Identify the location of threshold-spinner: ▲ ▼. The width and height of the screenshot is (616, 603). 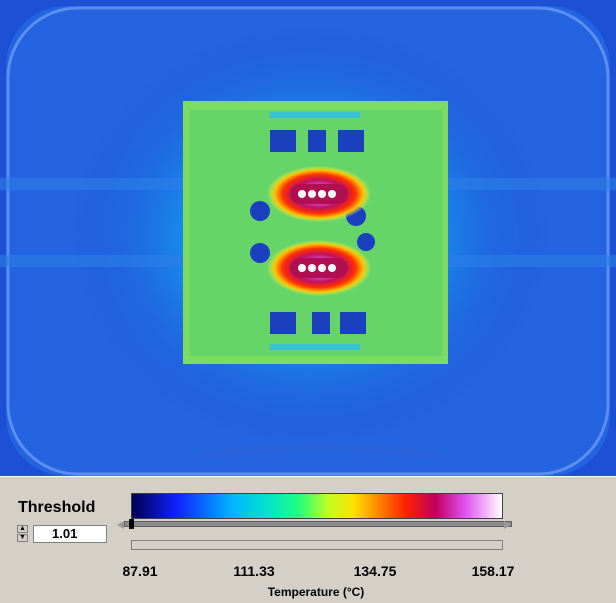
(23, 534).